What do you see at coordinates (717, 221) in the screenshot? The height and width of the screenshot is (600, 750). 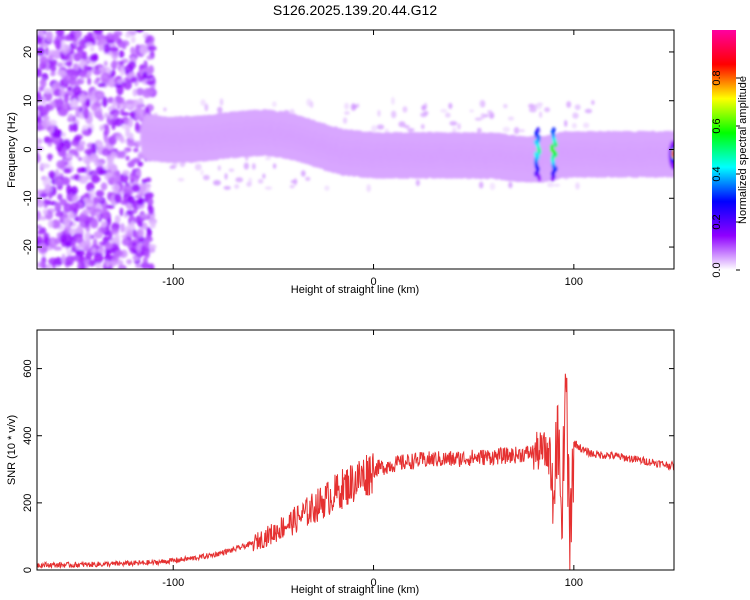 I see `colorbar-tick-label: 0.2` at bounding box center [717, 221].